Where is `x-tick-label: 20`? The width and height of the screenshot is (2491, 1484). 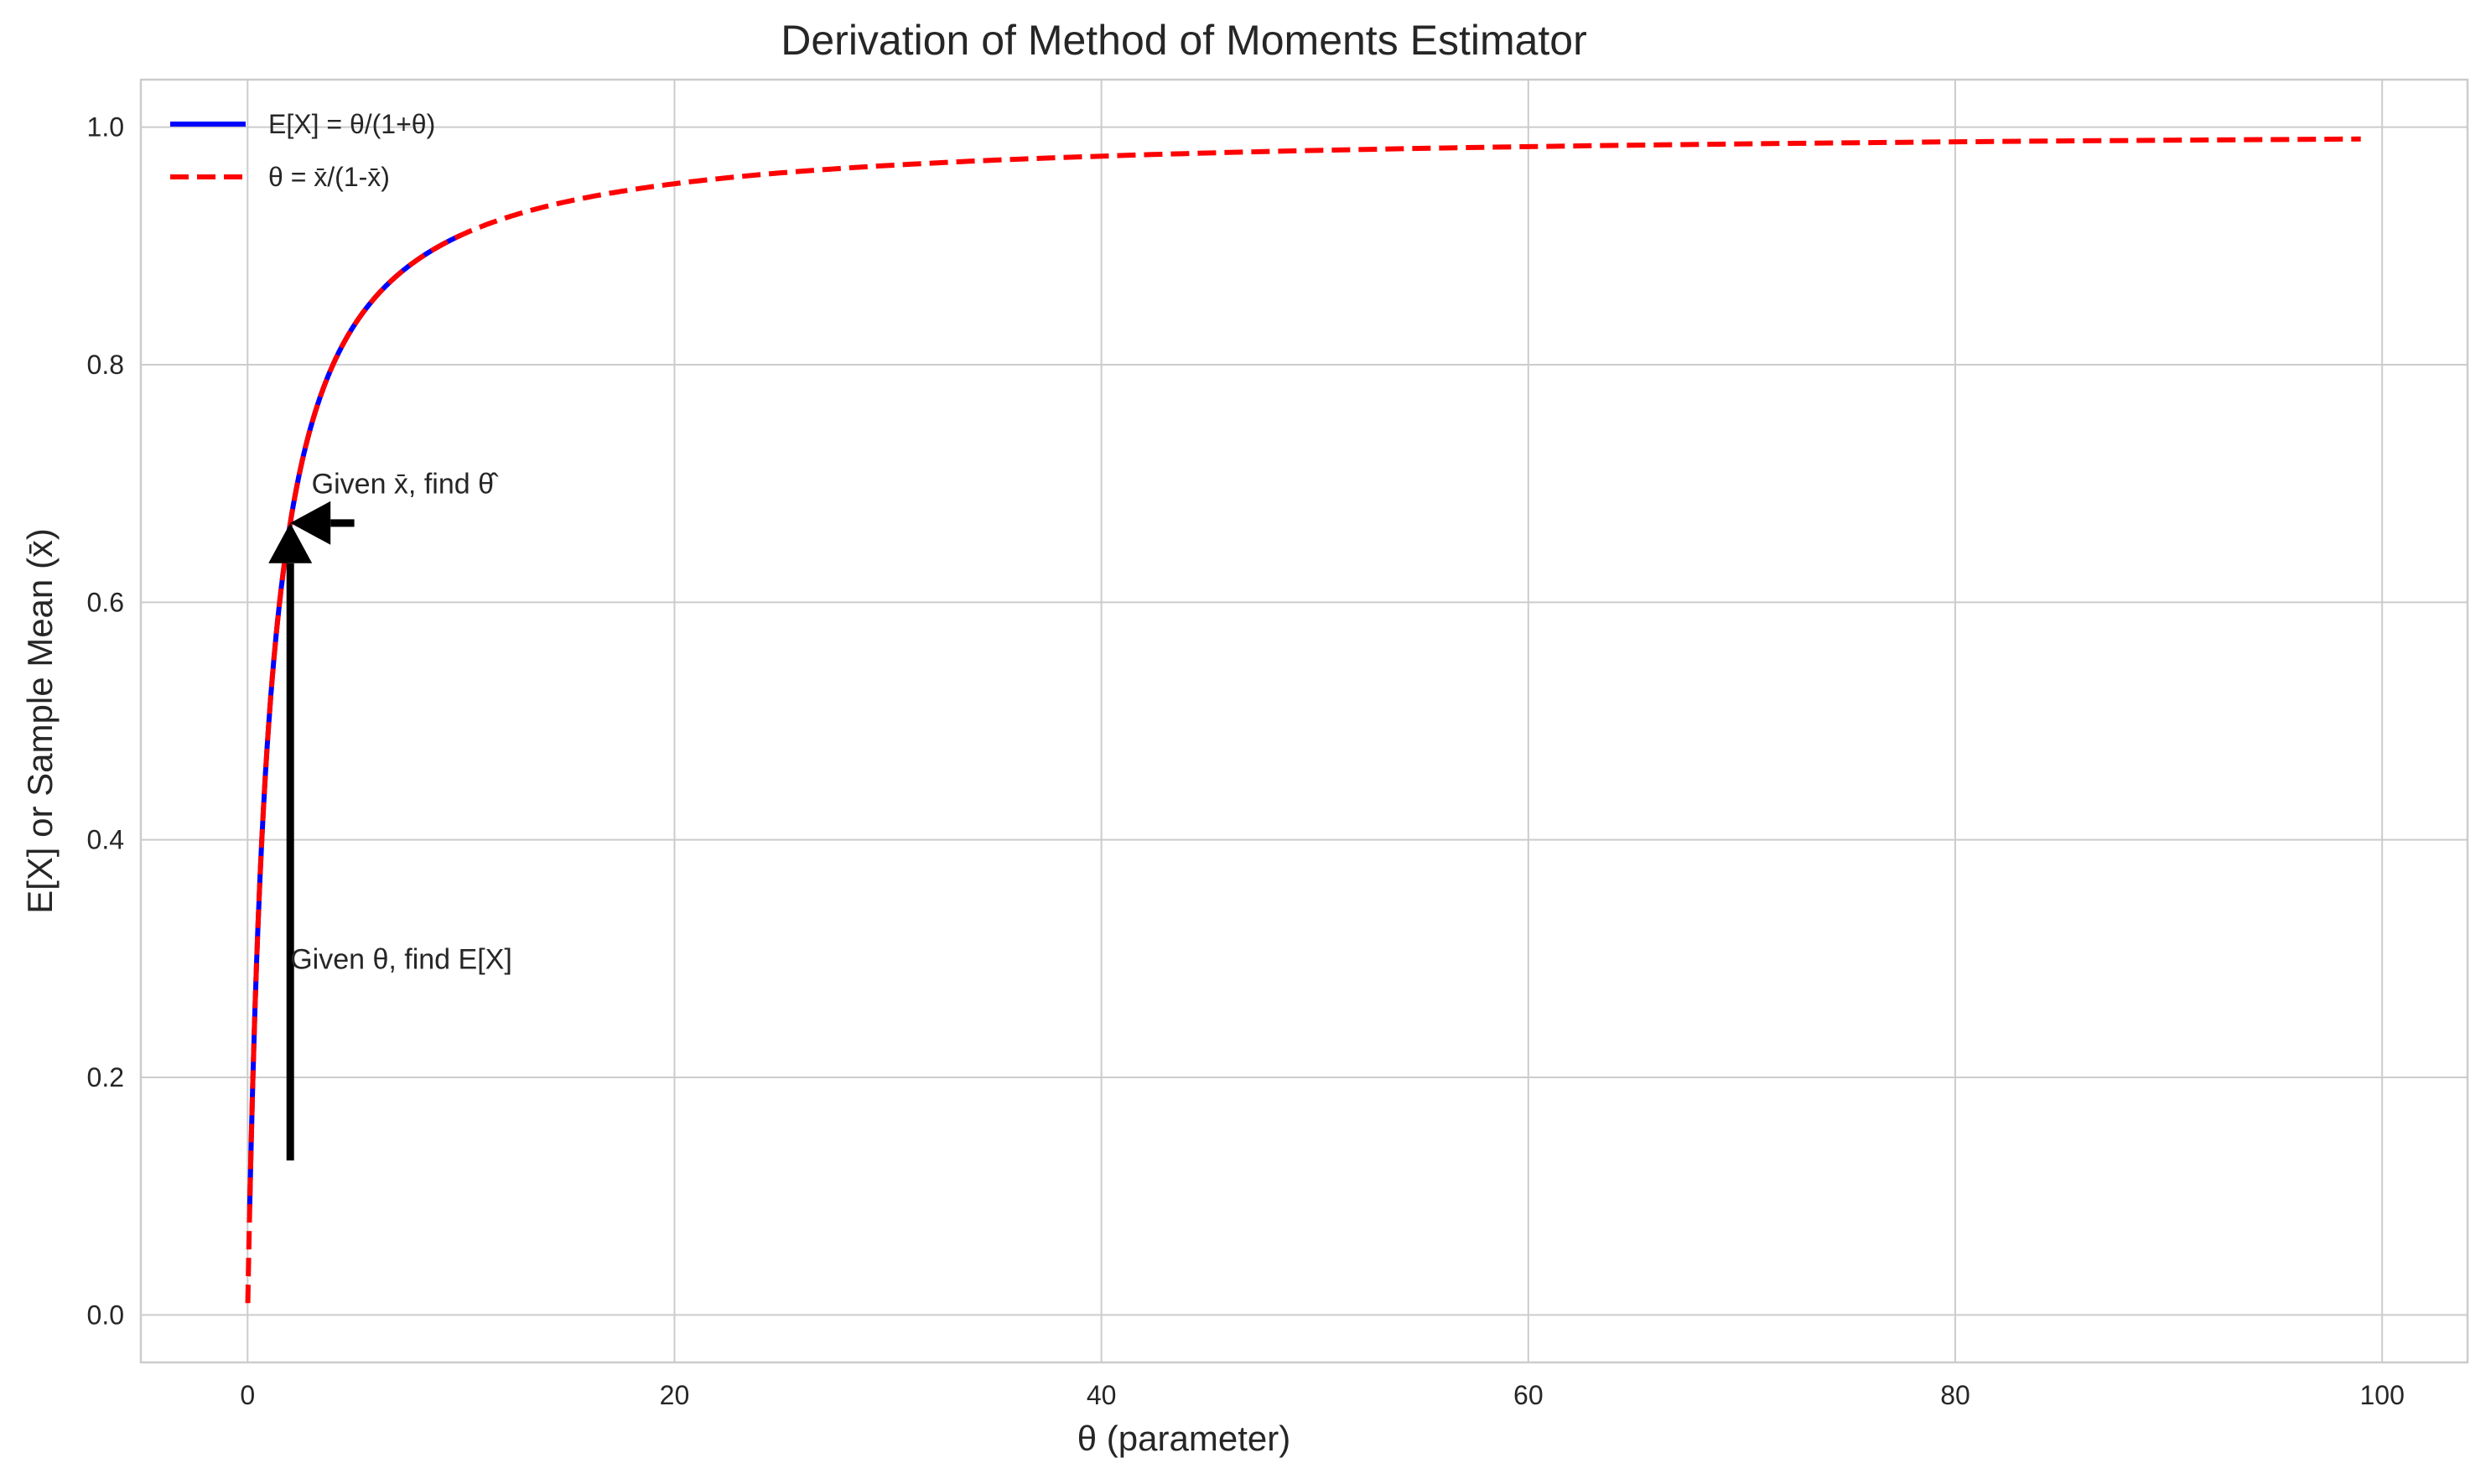
x-tick-label: 20 is located at coordinates (675, 1395).